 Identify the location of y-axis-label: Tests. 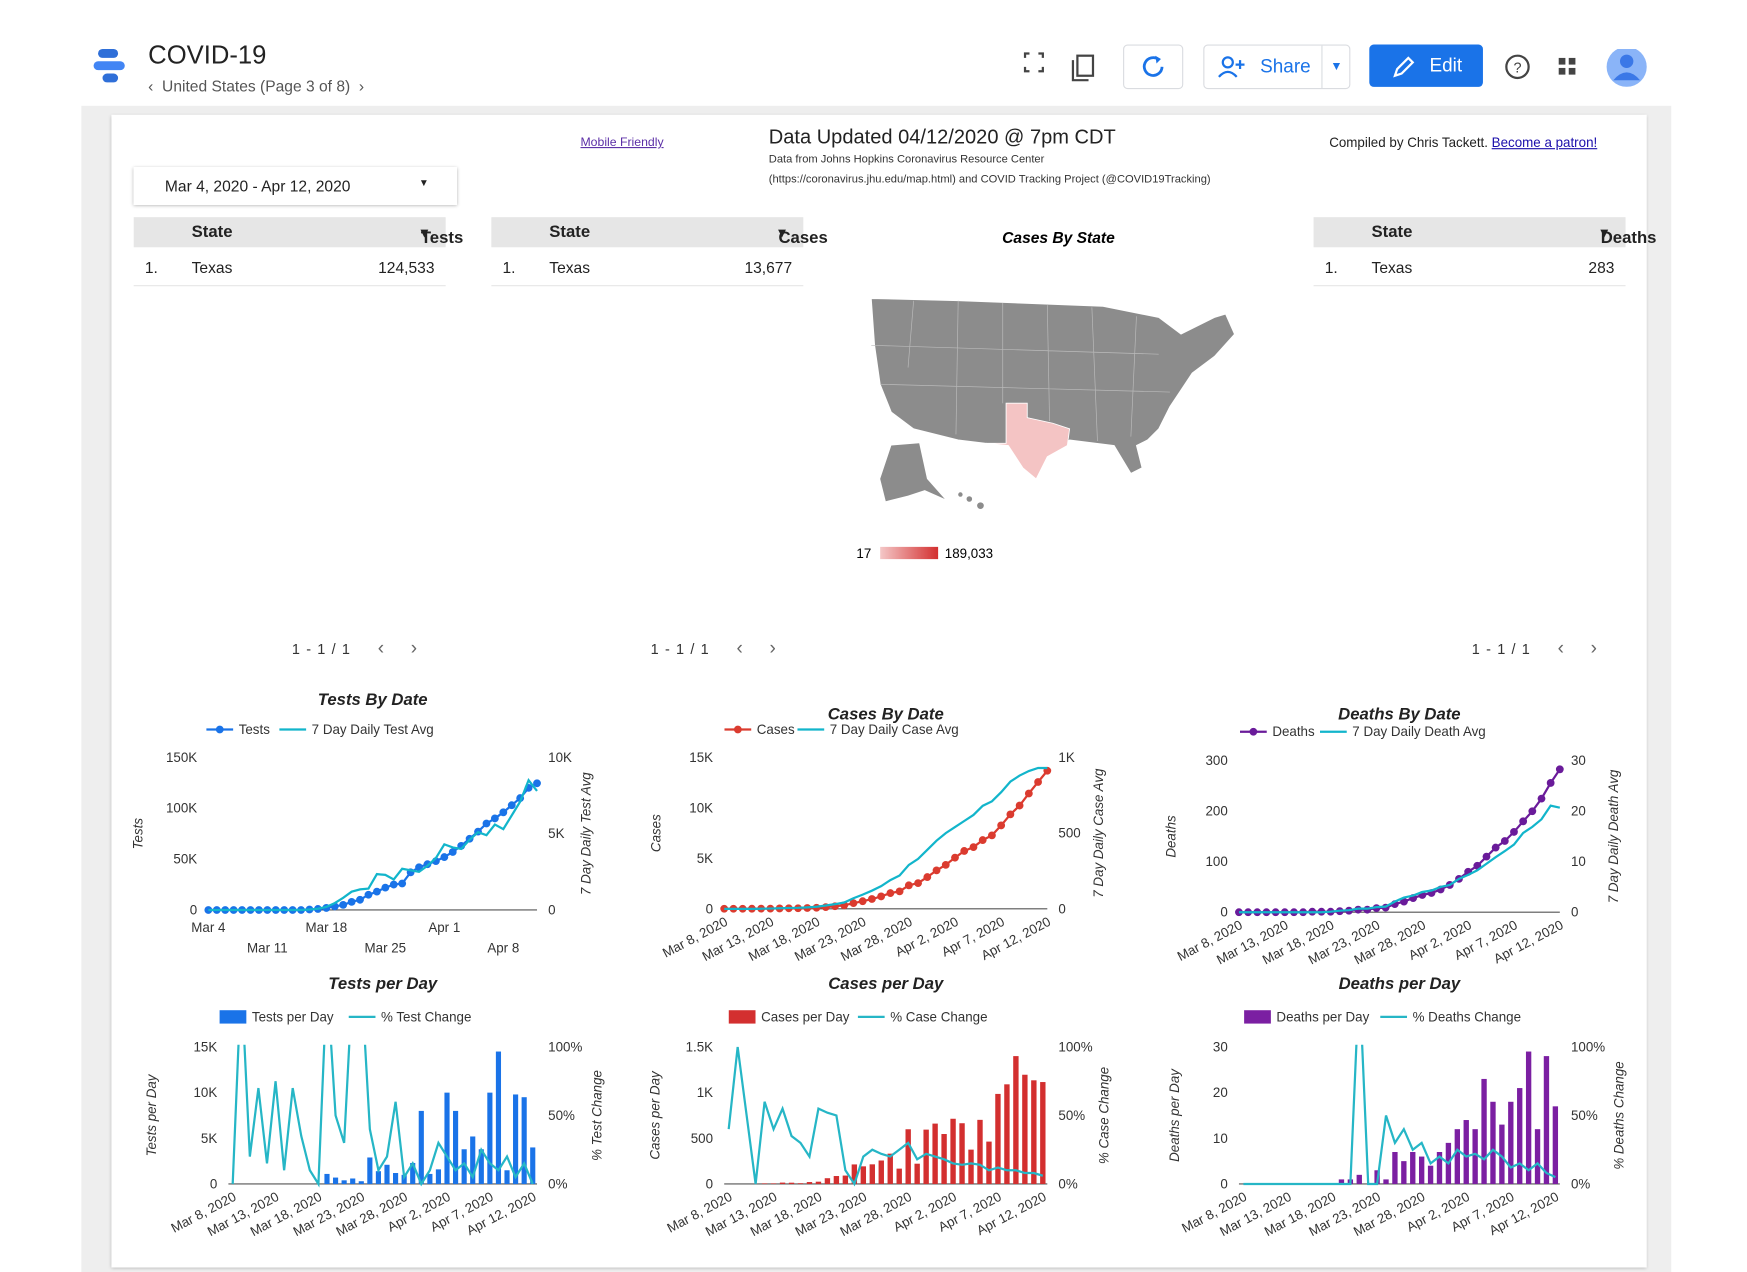
(138, 834).